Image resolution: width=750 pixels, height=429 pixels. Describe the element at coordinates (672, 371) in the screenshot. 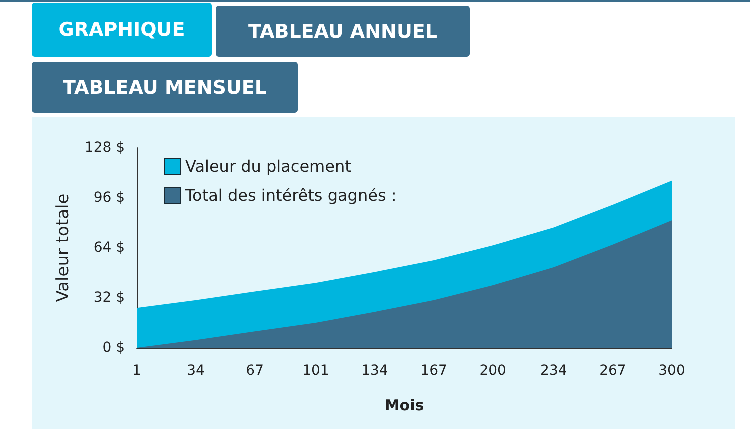

I see `x-tick-label: 300` at that location.